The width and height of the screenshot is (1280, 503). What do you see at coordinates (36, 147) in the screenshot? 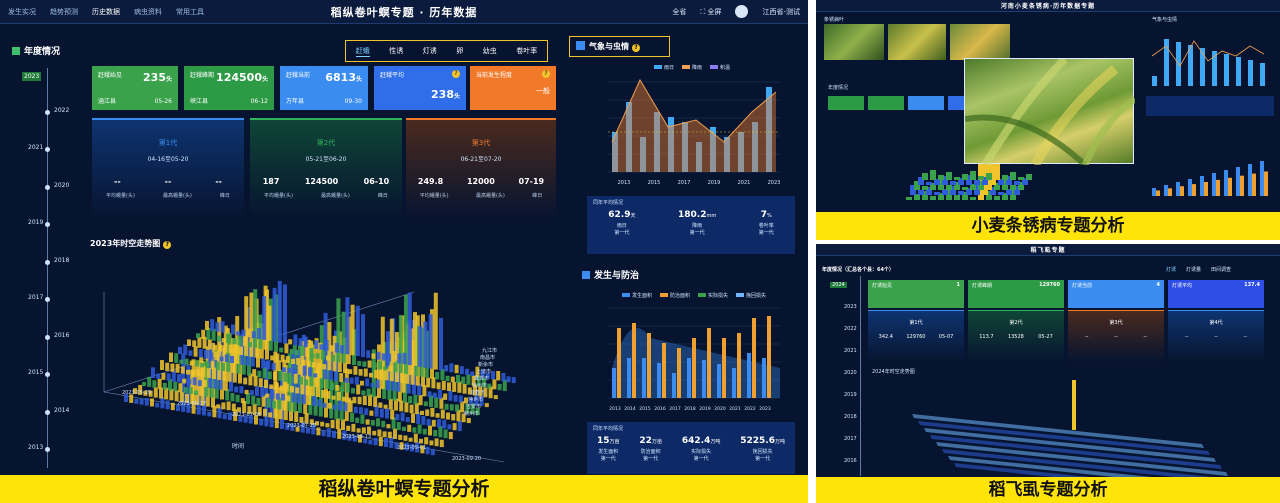
I see `year-item: 2021` at bounding box center [36, 147].